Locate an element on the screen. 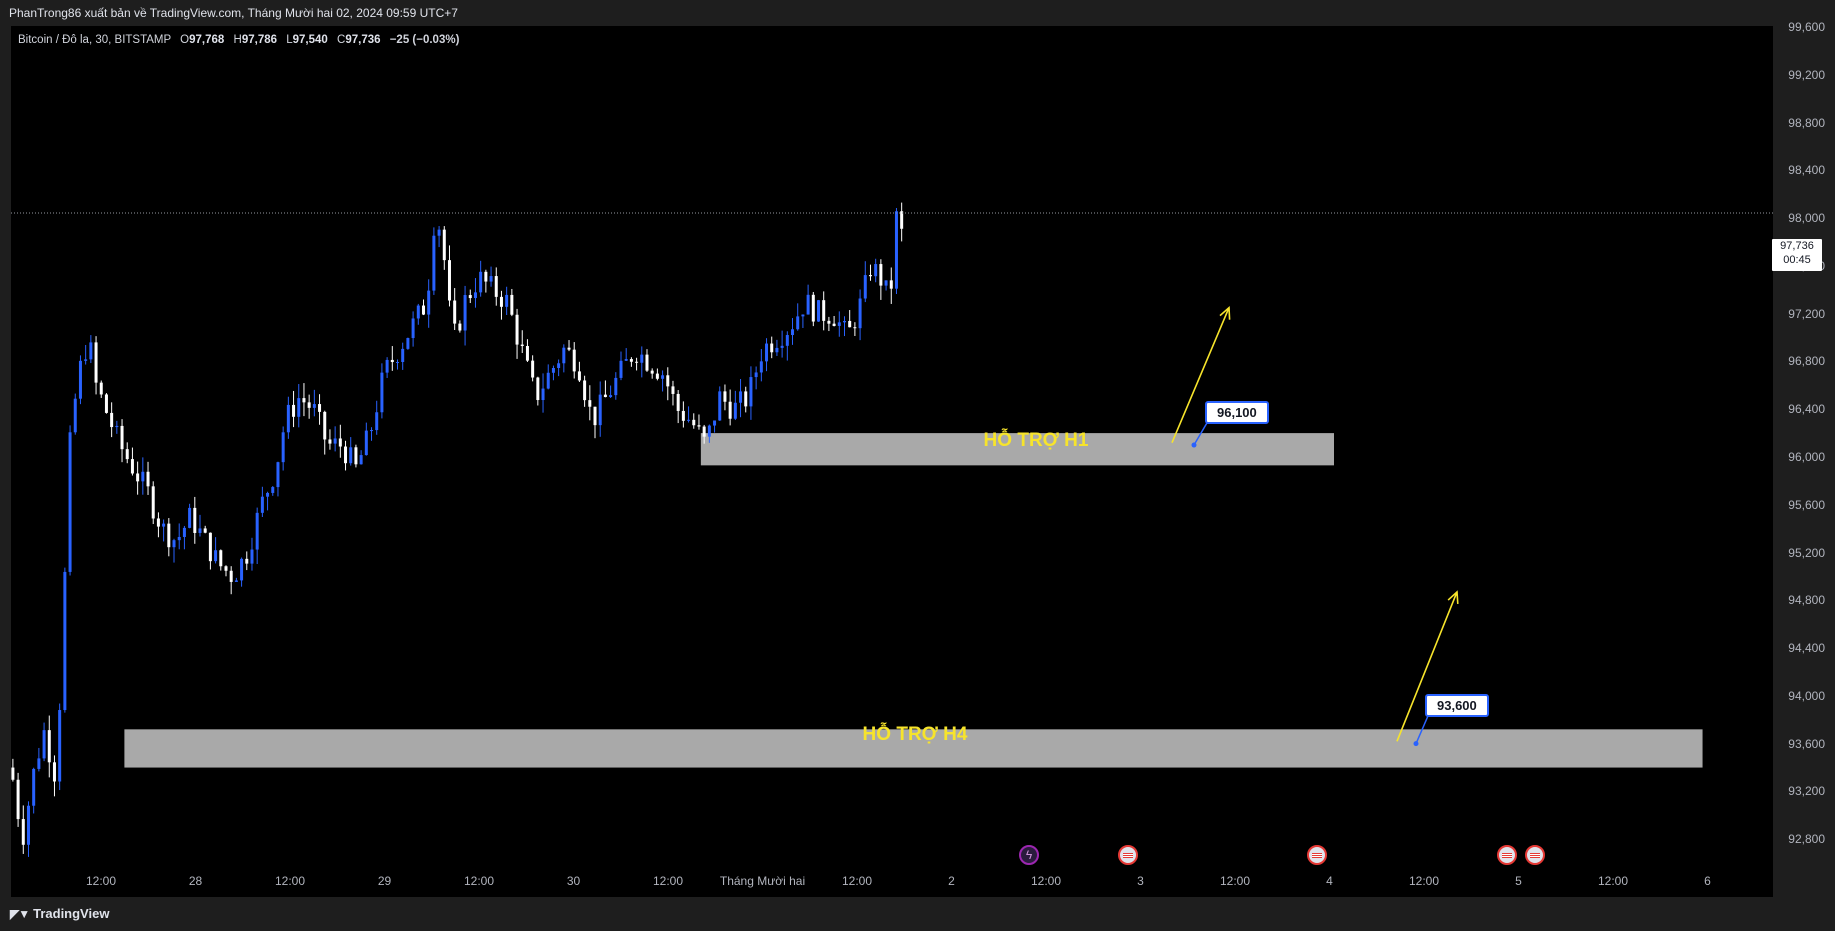  price-tick-label: 93,200 is located at coordinates (1806, 791).